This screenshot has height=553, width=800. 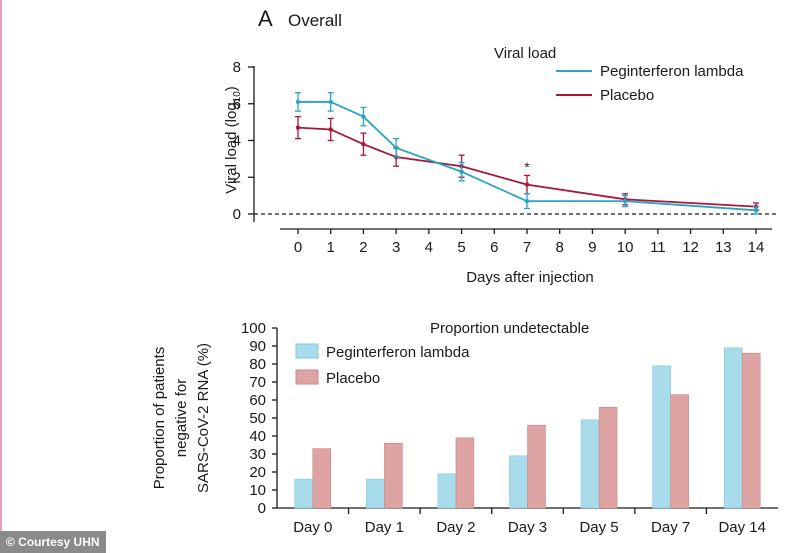 What do you see at coordinates (257, 472) in the screenshot?
I see `bar-y-tick-label-20: 20` at bounding box center [257, 472].